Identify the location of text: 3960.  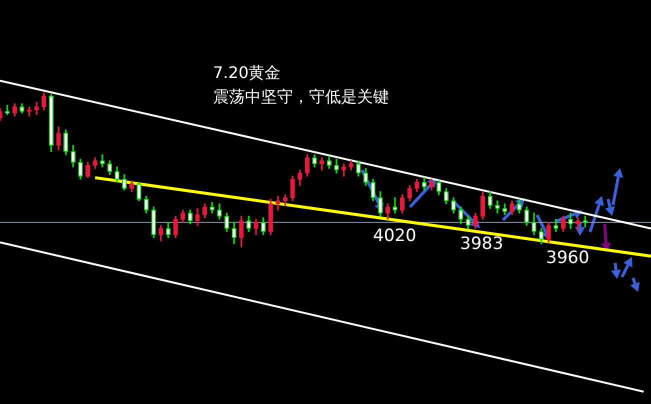
(568, 258).